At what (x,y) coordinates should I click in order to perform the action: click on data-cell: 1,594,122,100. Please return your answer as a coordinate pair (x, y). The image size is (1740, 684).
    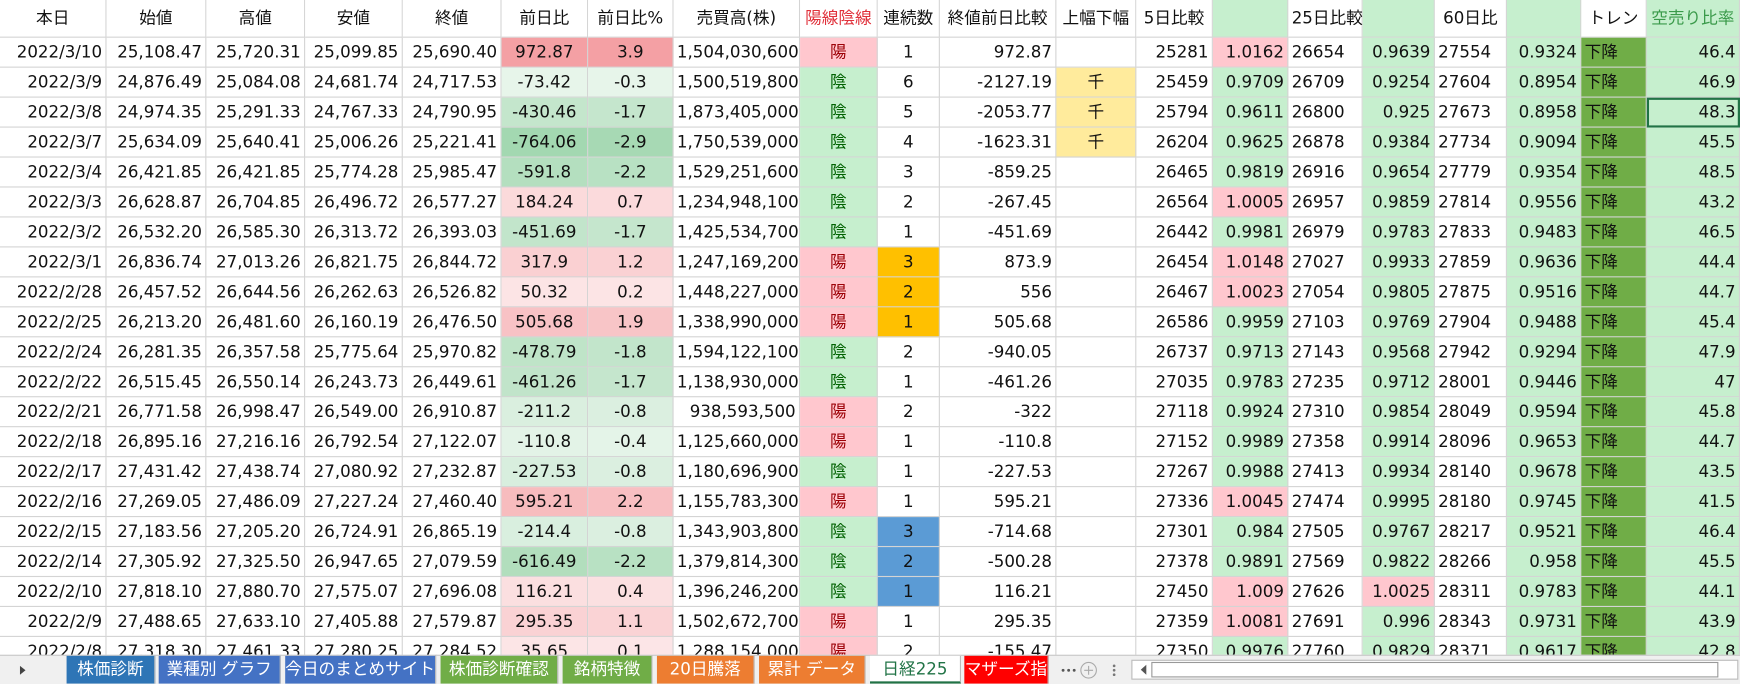
    Looking at the image, I should click on (737, 352).